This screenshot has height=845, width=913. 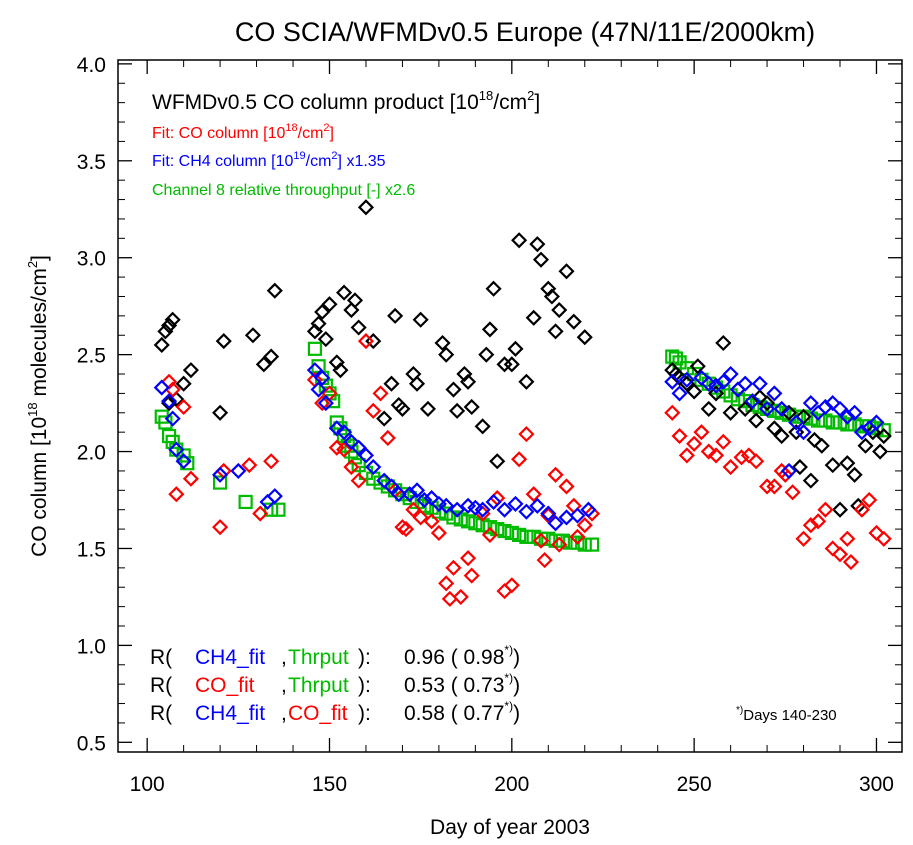 I want to click on y-axis-label: CO column [1018 molecules/cm2], so click(x=38, y=406).